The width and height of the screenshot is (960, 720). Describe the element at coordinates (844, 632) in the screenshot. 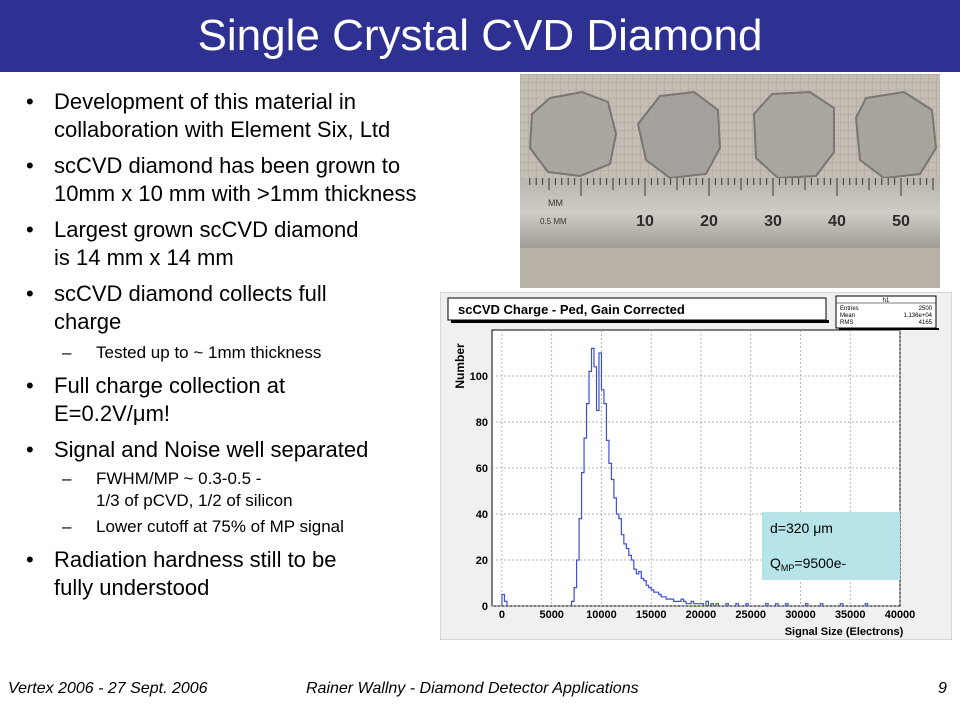

I see `x-axis-label: Signal Size (Electrons)` at that location.